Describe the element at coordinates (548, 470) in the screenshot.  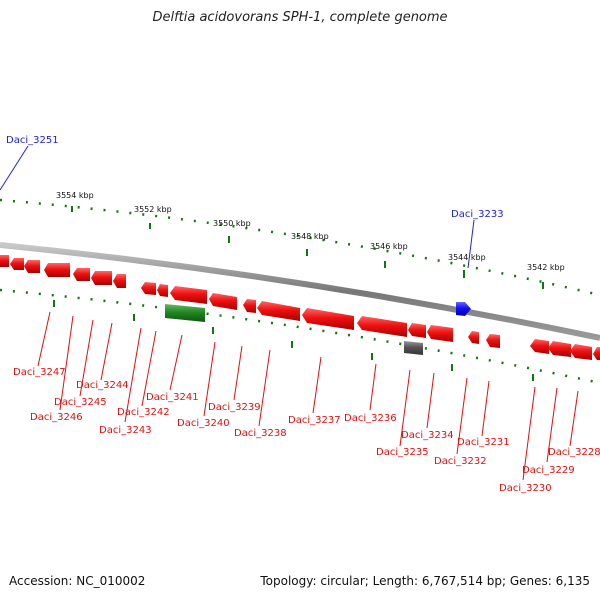
I see `gene-label: Daci_3229` at that location.